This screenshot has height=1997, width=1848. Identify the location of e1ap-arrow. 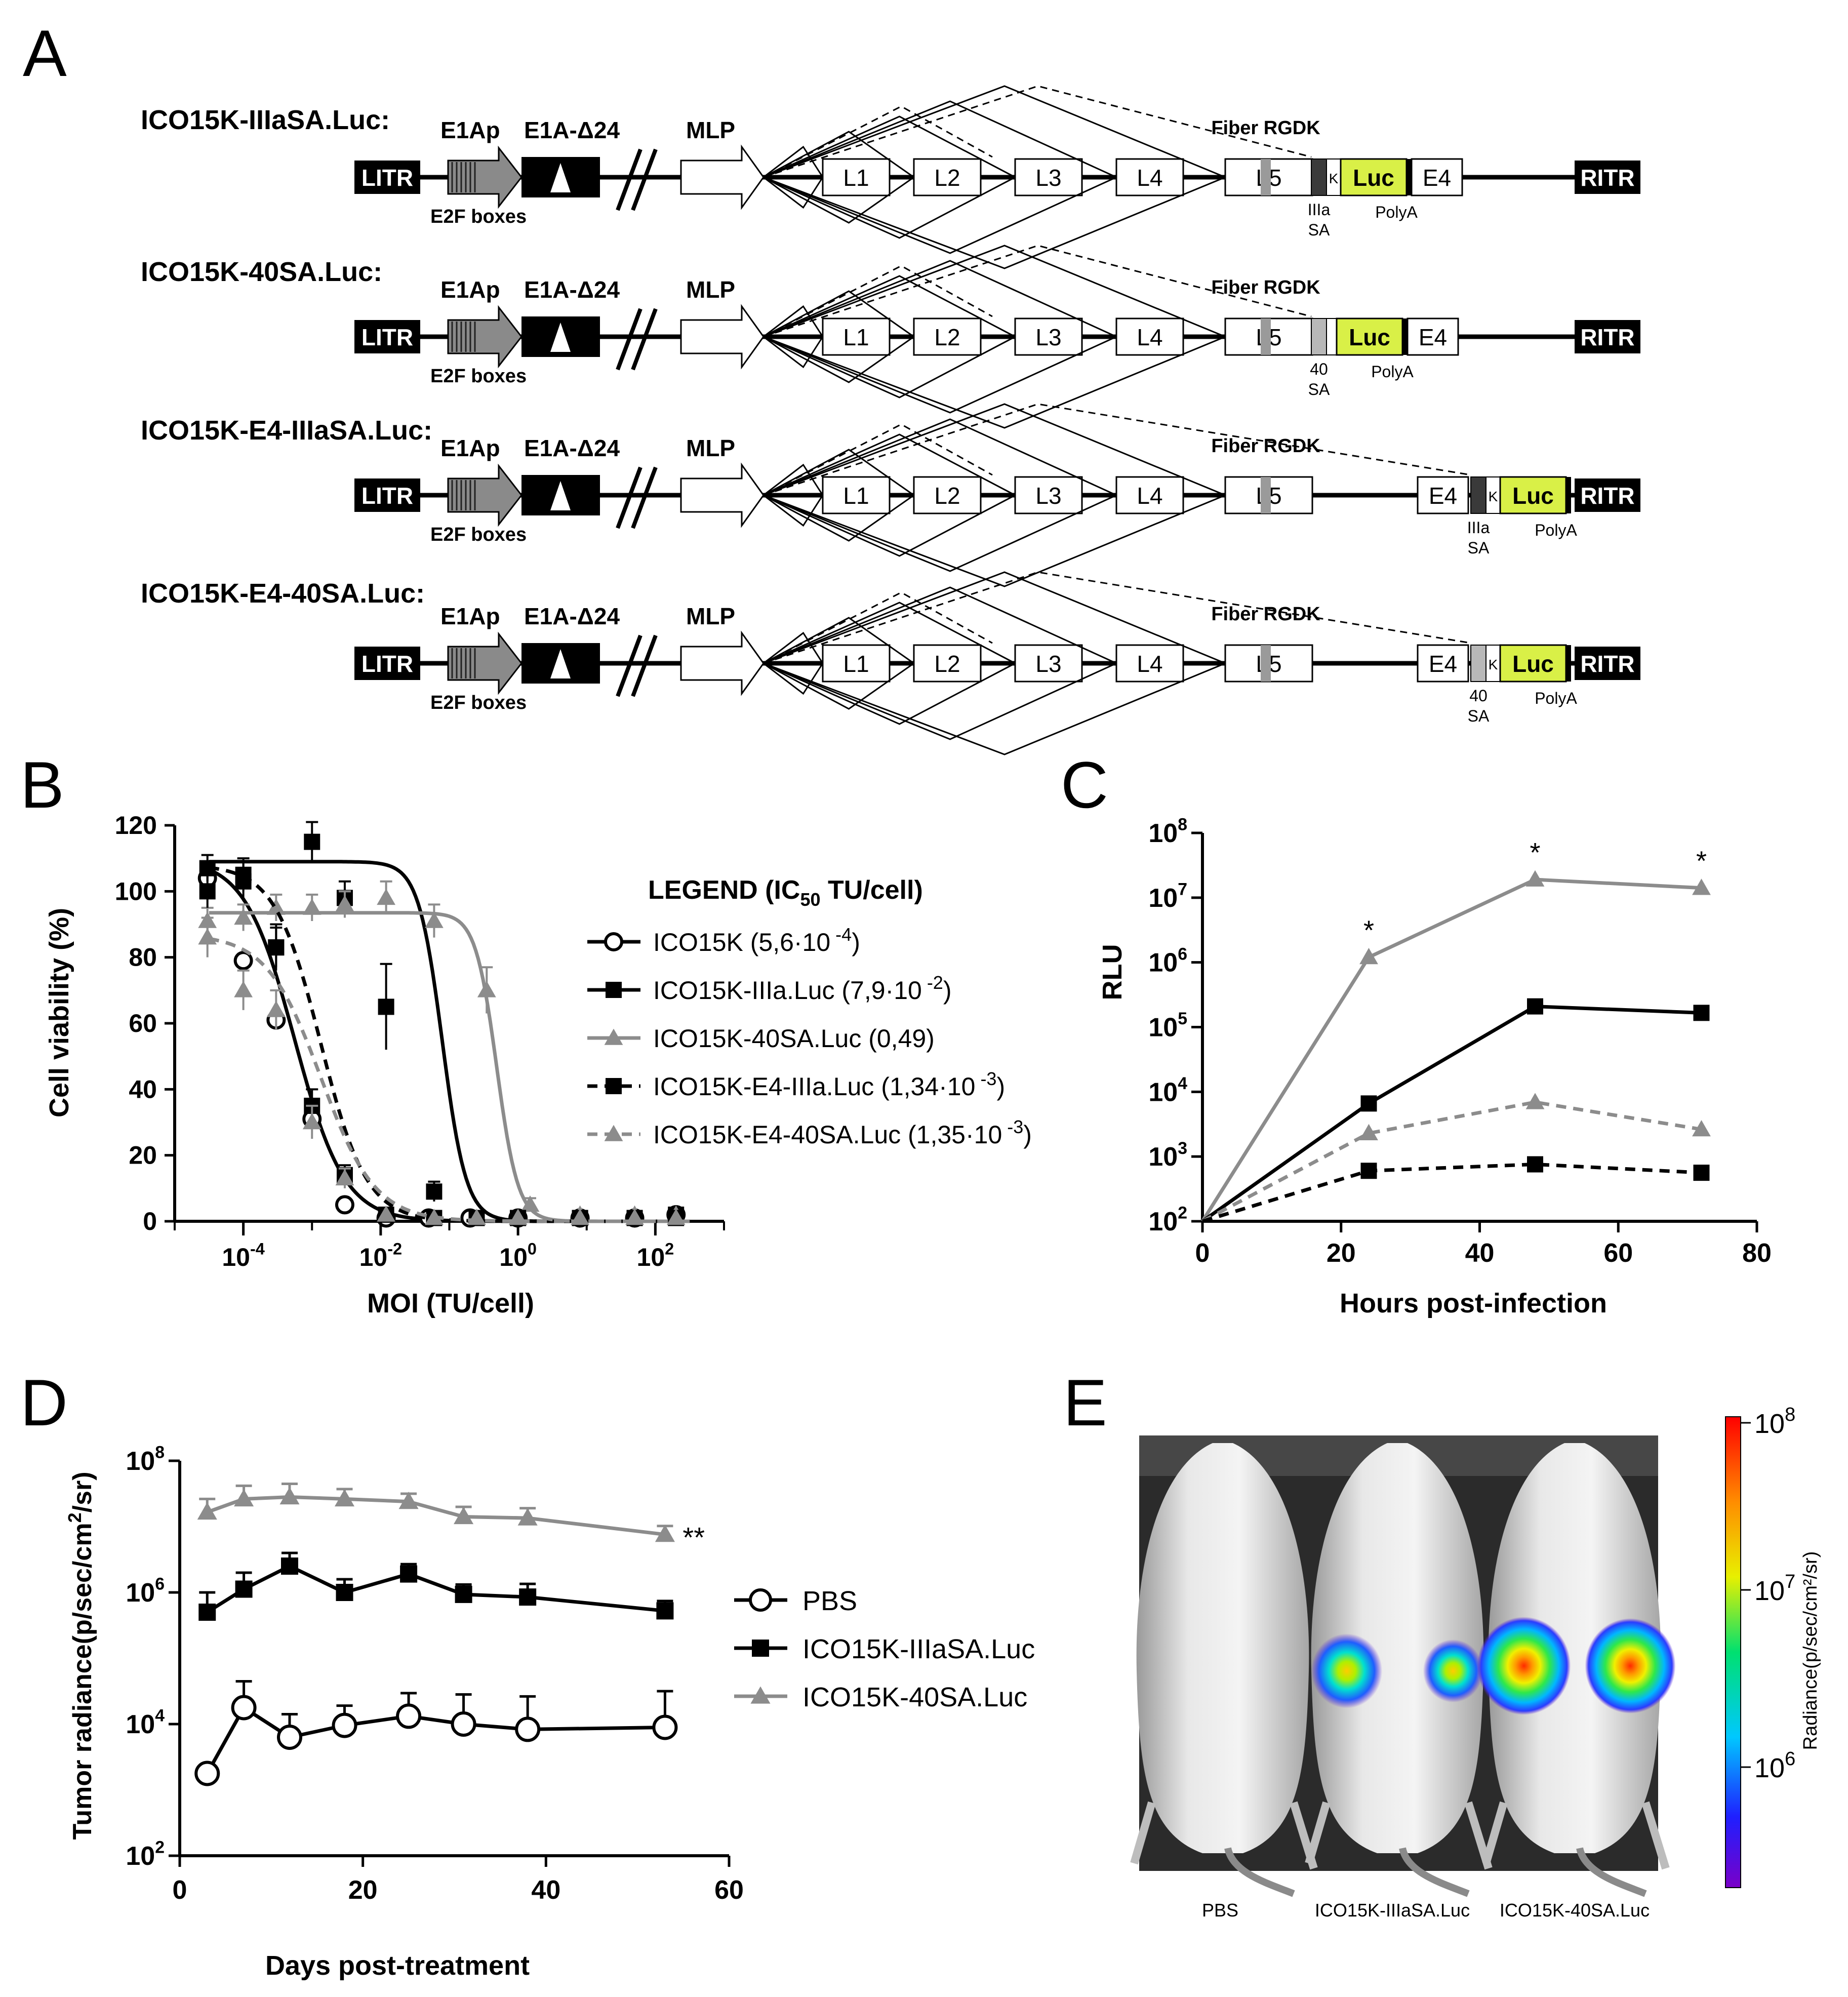
(485, 337).